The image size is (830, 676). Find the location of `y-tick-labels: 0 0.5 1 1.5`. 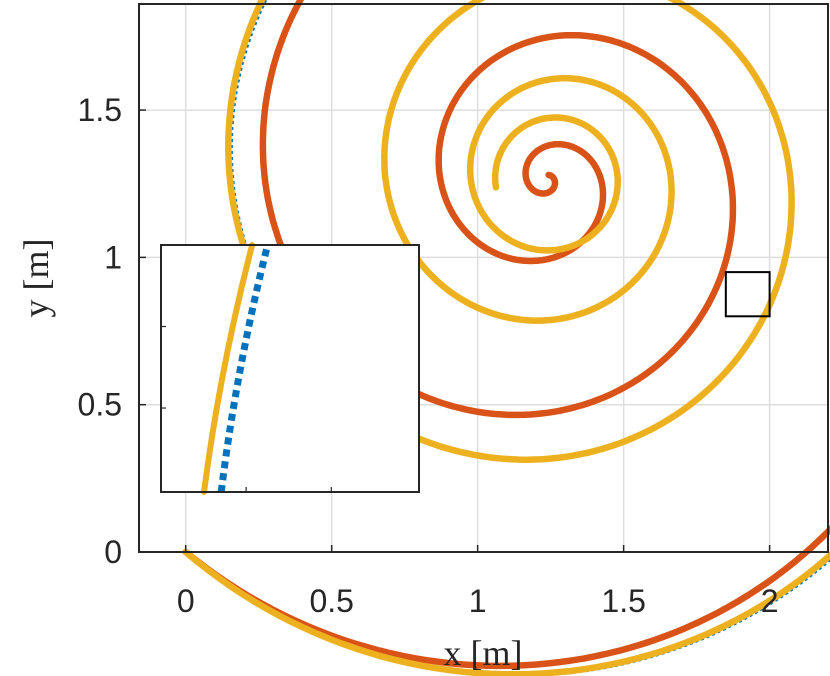

y-tick-labels: 0 0.5 1 1.5 is located at coordinates (112, 331).